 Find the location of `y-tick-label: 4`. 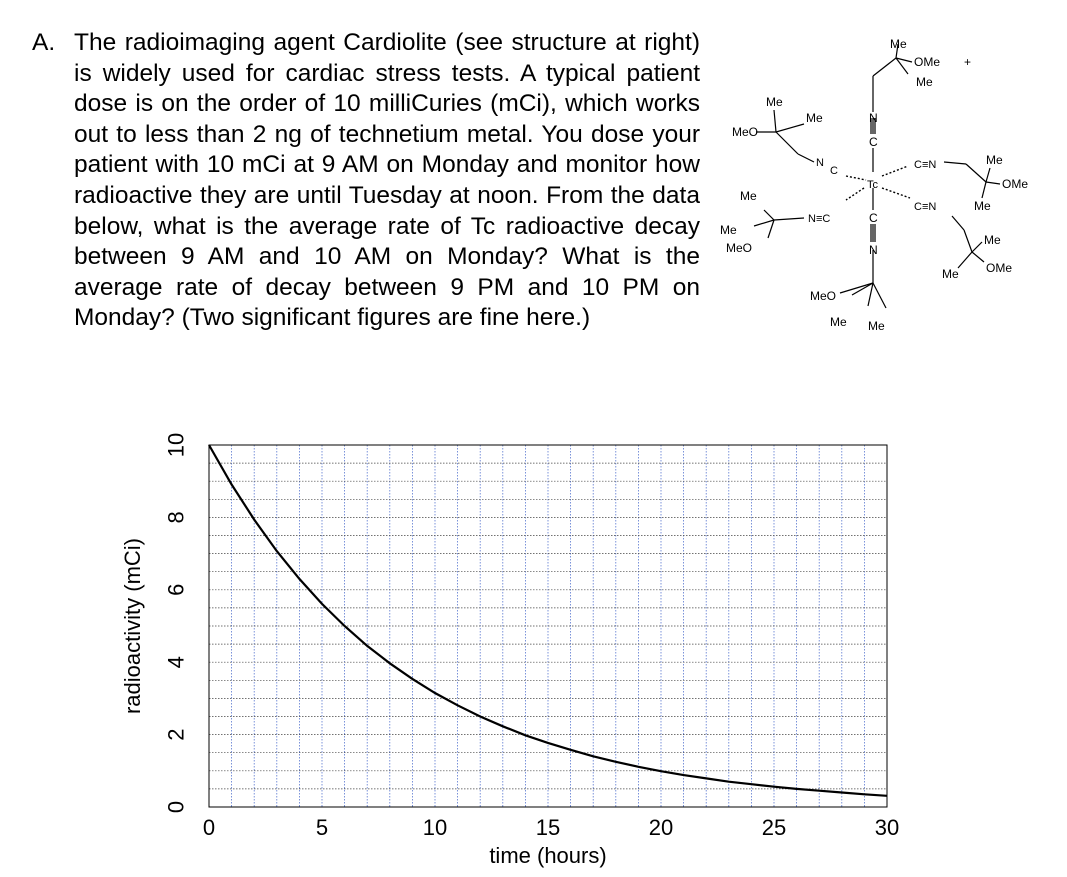

y-tick-label: 4 is located at coordinates (176, 662).